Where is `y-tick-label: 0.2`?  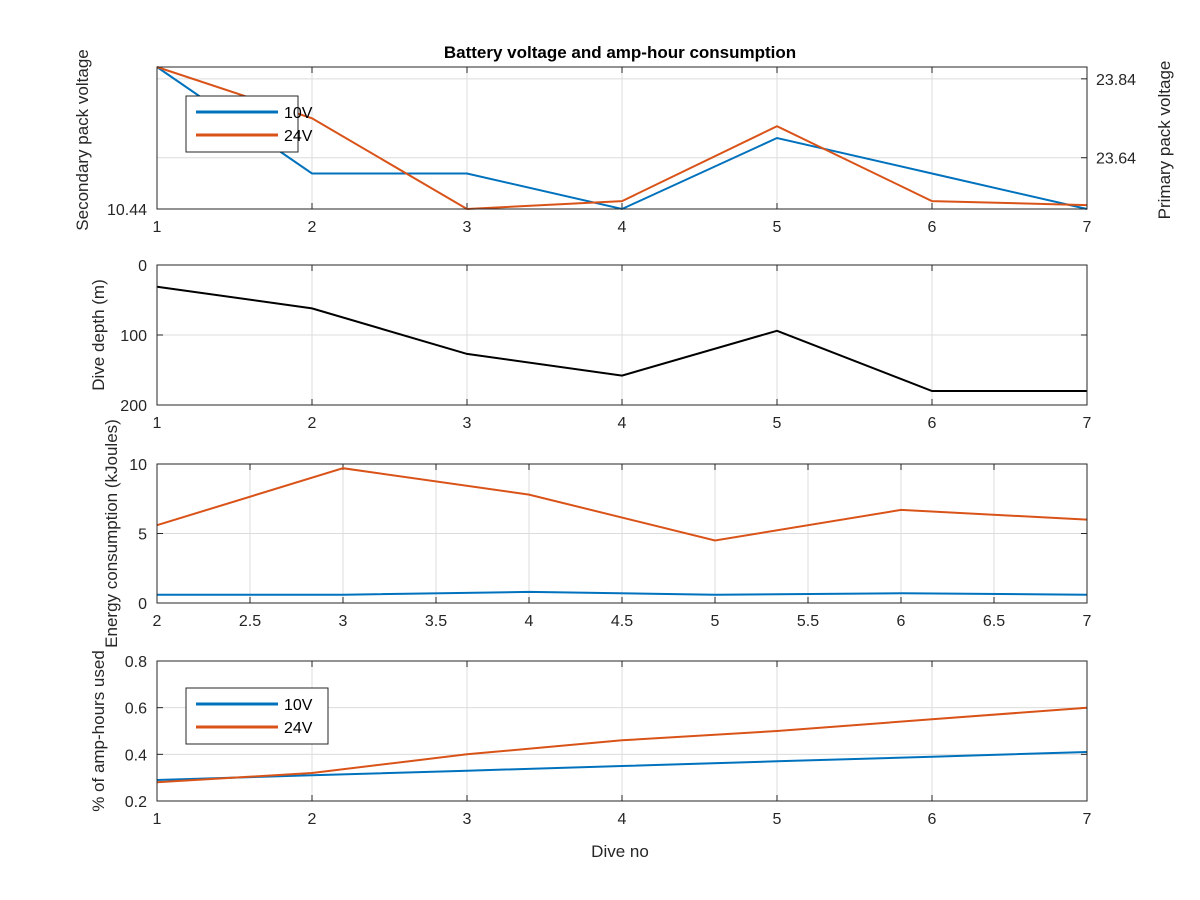 y-tick-label: 0.2 is located at coordinates (136, 802).